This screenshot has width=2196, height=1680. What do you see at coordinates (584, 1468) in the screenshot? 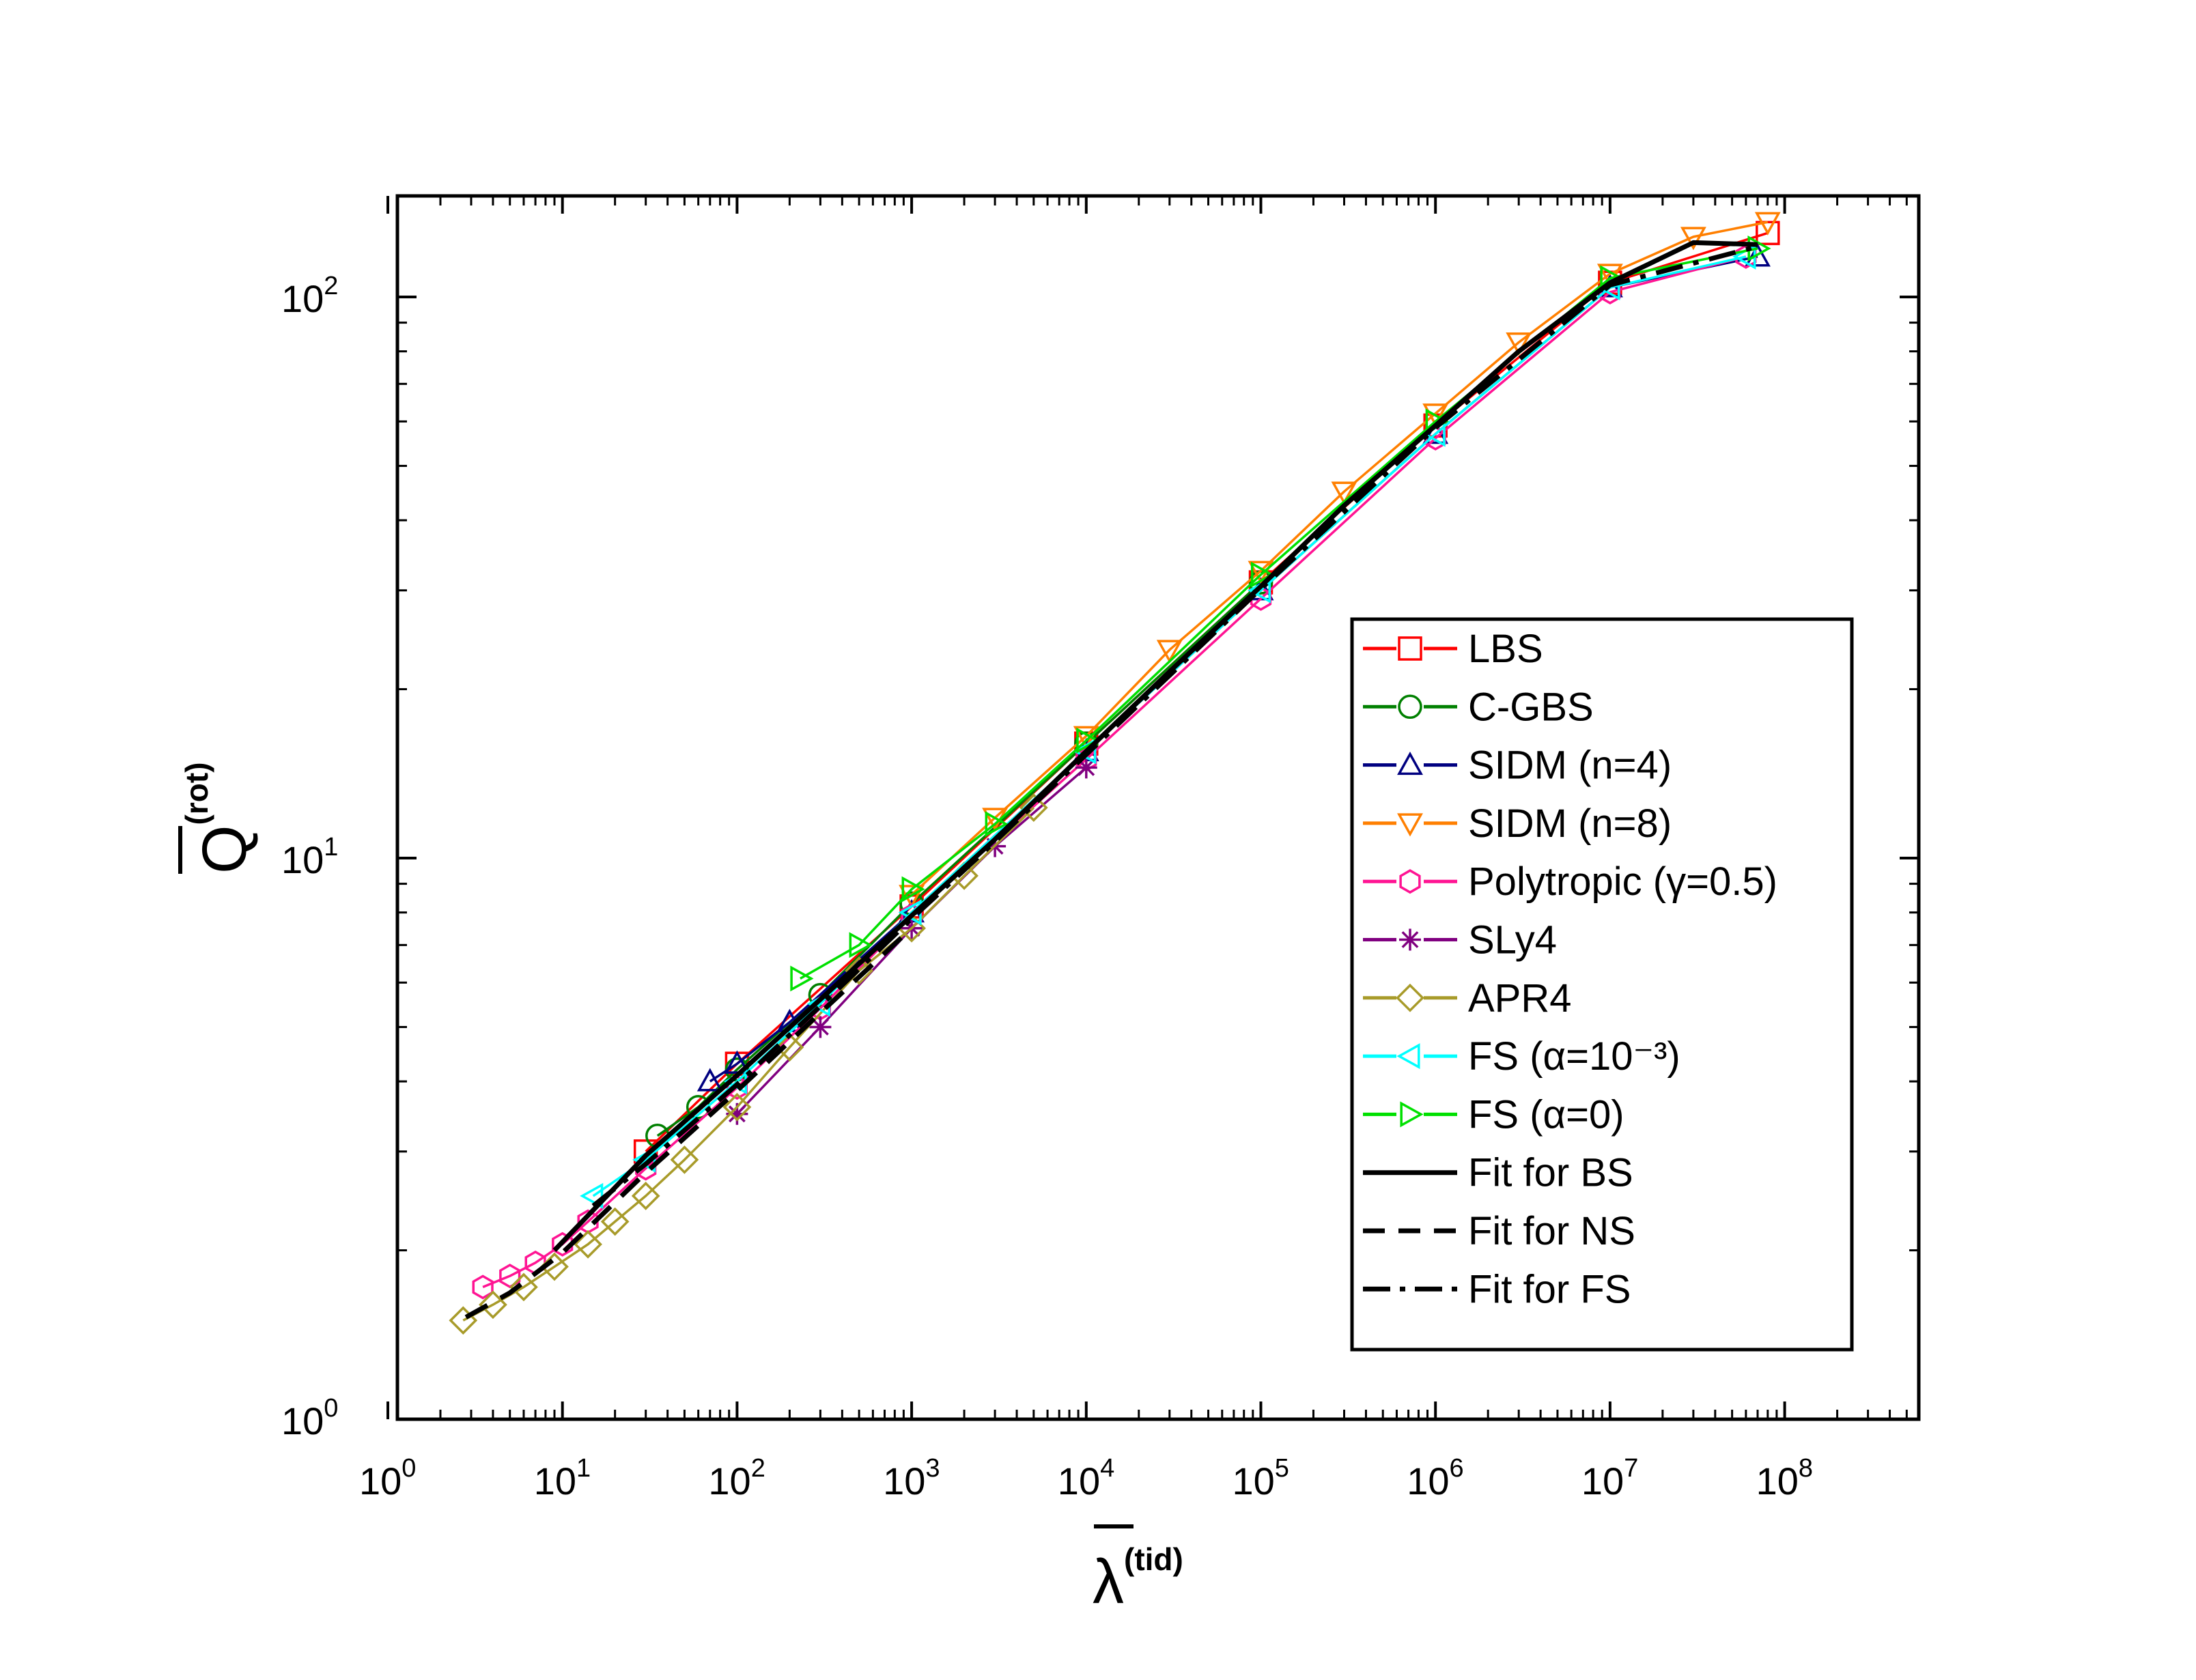
I see `x-tick-label-exp: 1` at bounding box center [584, 1468].